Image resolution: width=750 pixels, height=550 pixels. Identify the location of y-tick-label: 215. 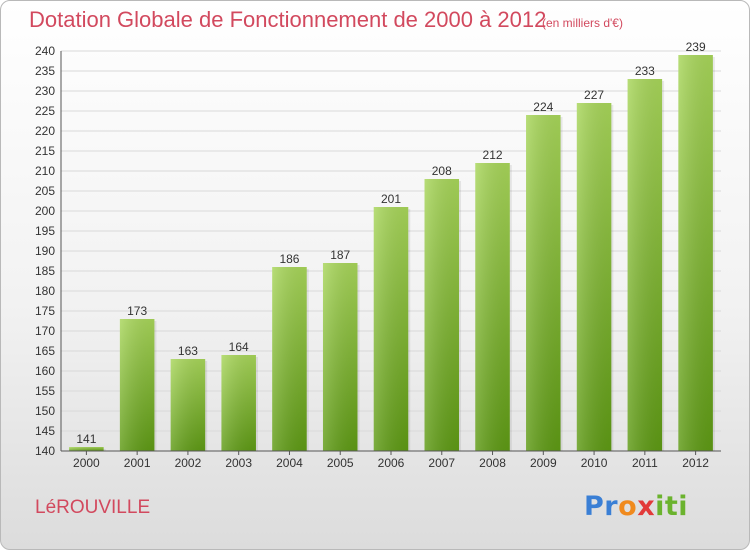
(45, 151).